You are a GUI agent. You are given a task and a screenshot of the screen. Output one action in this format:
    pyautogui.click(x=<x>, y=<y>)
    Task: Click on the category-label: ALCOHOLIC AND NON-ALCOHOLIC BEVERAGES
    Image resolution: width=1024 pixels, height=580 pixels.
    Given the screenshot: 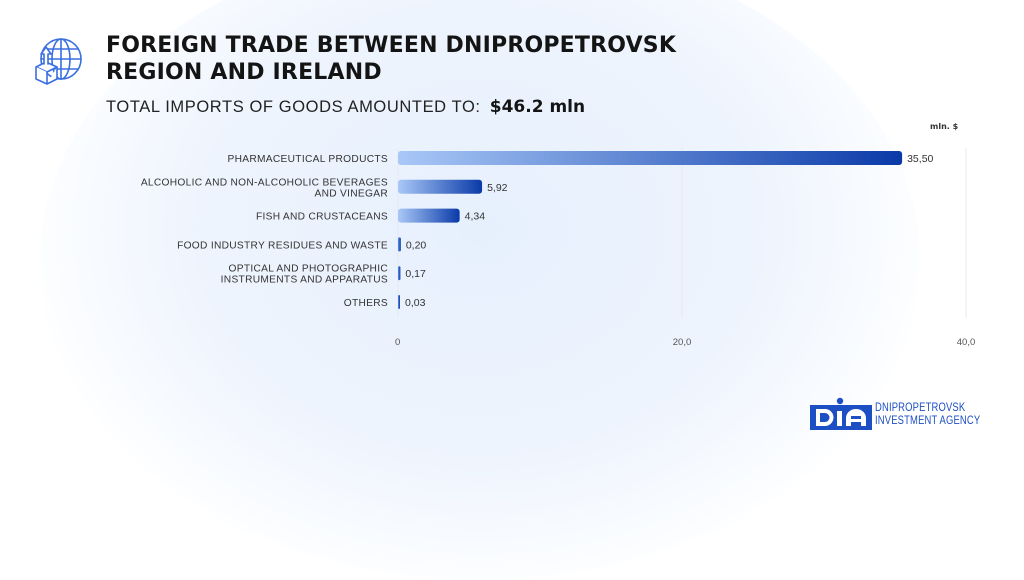 What is the action you would take?
    pyautogui.click(x=264, y=182)
    